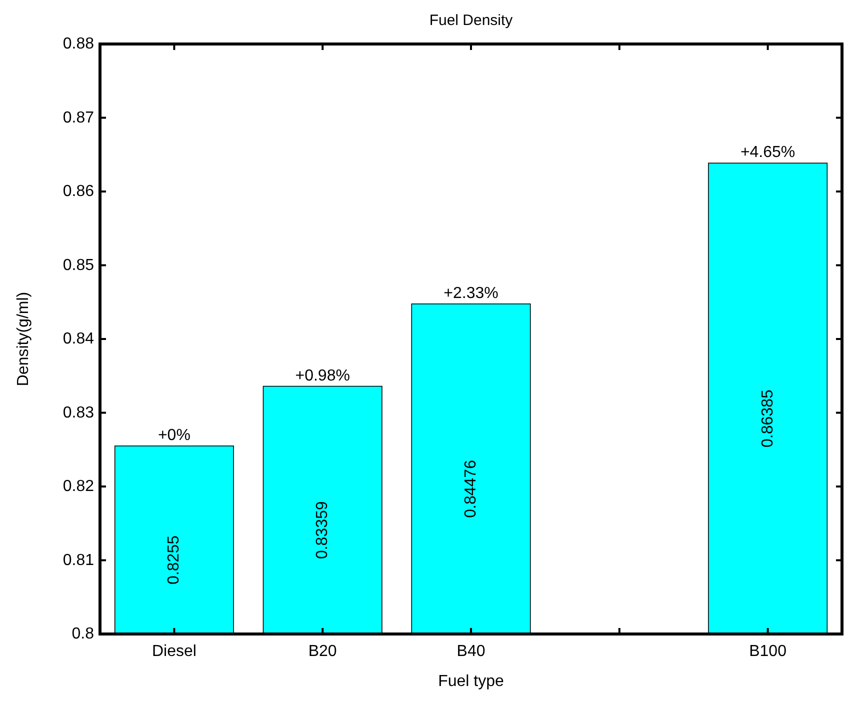  What do you see at coordinates (322, 651) in the screenshot?
I see `x-tick-label: B20` at bounding box center [322, 651].